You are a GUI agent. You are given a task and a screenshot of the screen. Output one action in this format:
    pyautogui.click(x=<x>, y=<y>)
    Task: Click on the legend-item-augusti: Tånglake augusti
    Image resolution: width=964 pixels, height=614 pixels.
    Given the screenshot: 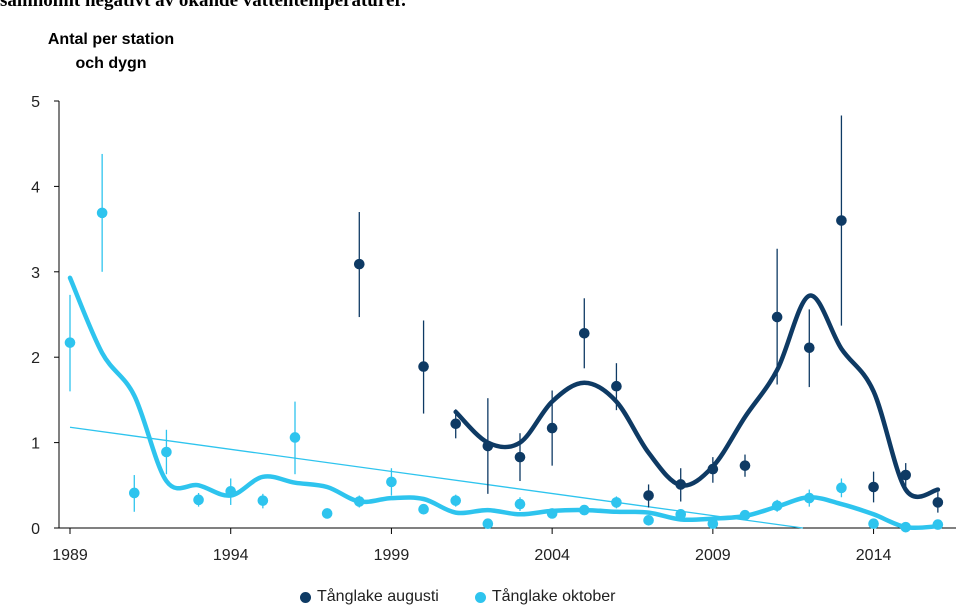 What is the action you would take?
    pyautogui.click(x=369, y=597)
    